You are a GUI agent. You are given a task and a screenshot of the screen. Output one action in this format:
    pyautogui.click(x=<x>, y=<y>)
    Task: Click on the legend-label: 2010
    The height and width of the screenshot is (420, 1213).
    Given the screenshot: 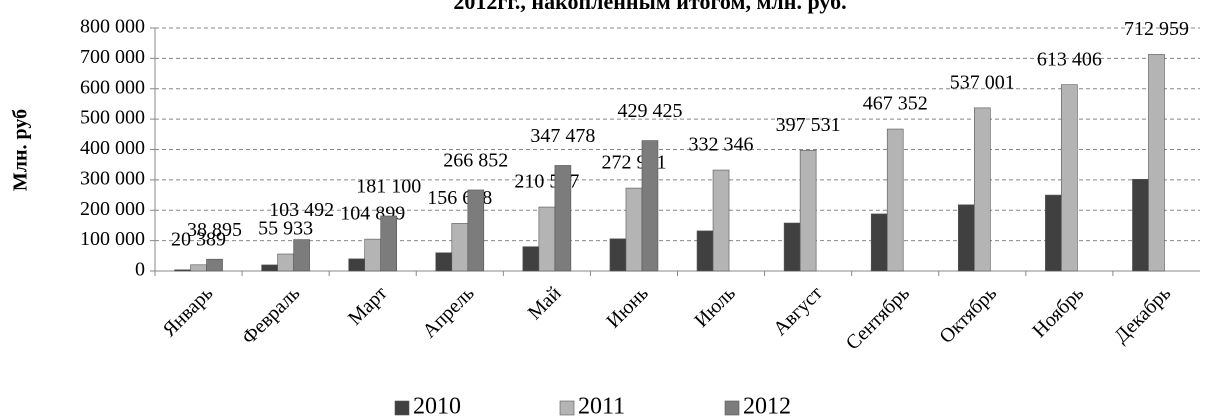 What is the action you would take?
    pyautogui.click(x=437, y=407)
    